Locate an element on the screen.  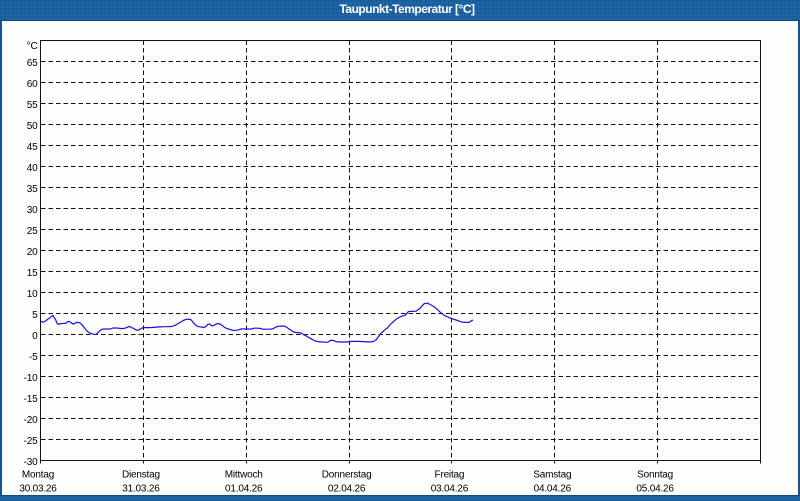
svg-text: 10 is located at coordinates (32, 294).